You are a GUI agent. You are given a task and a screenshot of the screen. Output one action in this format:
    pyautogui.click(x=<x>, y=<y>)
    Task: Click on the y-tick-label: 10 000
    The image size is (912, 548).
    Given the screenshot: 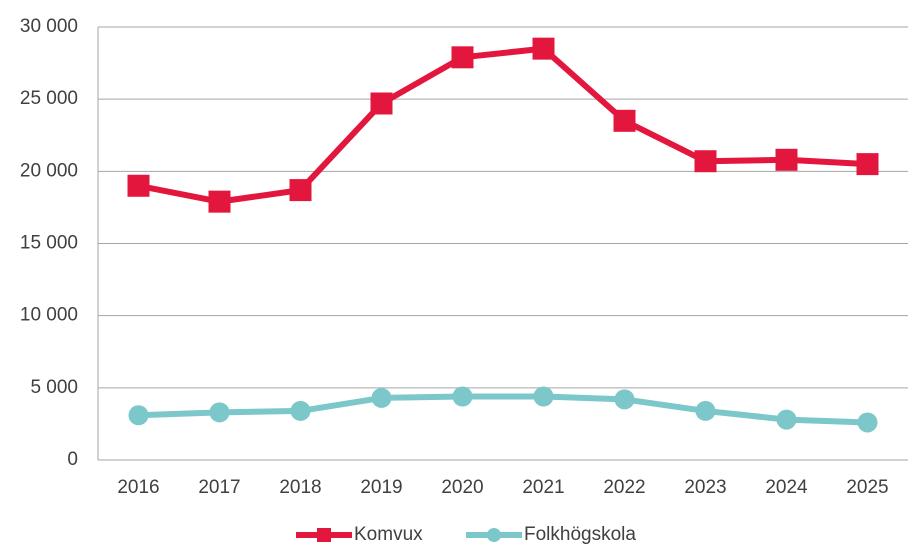 What is the action you would take?
    pyautogui.click(x=49, y=315)
    